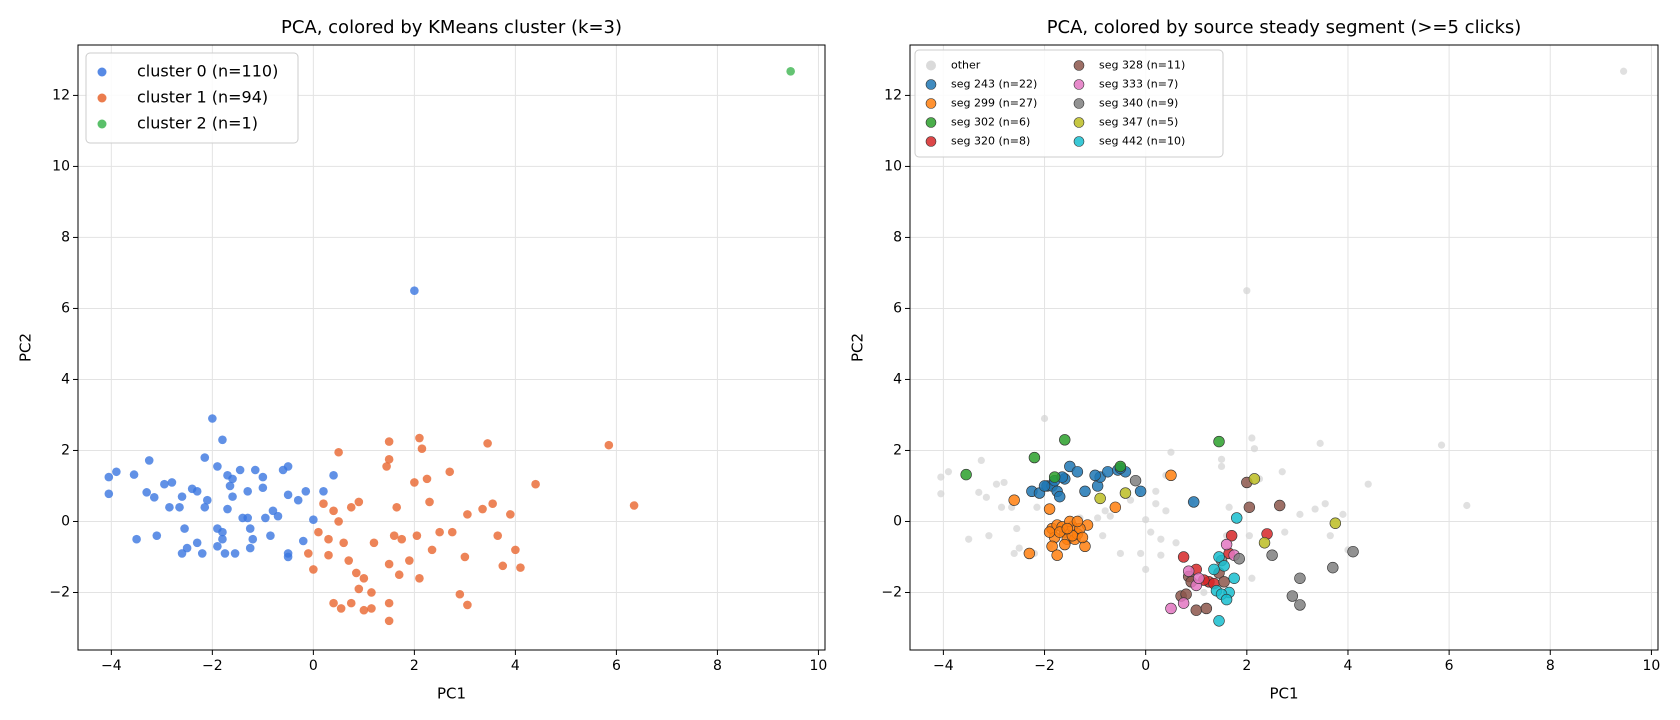 The height and width of the screenshot is (720, 1680). I want to click on y-tick-label: 12, so click(61, 95).